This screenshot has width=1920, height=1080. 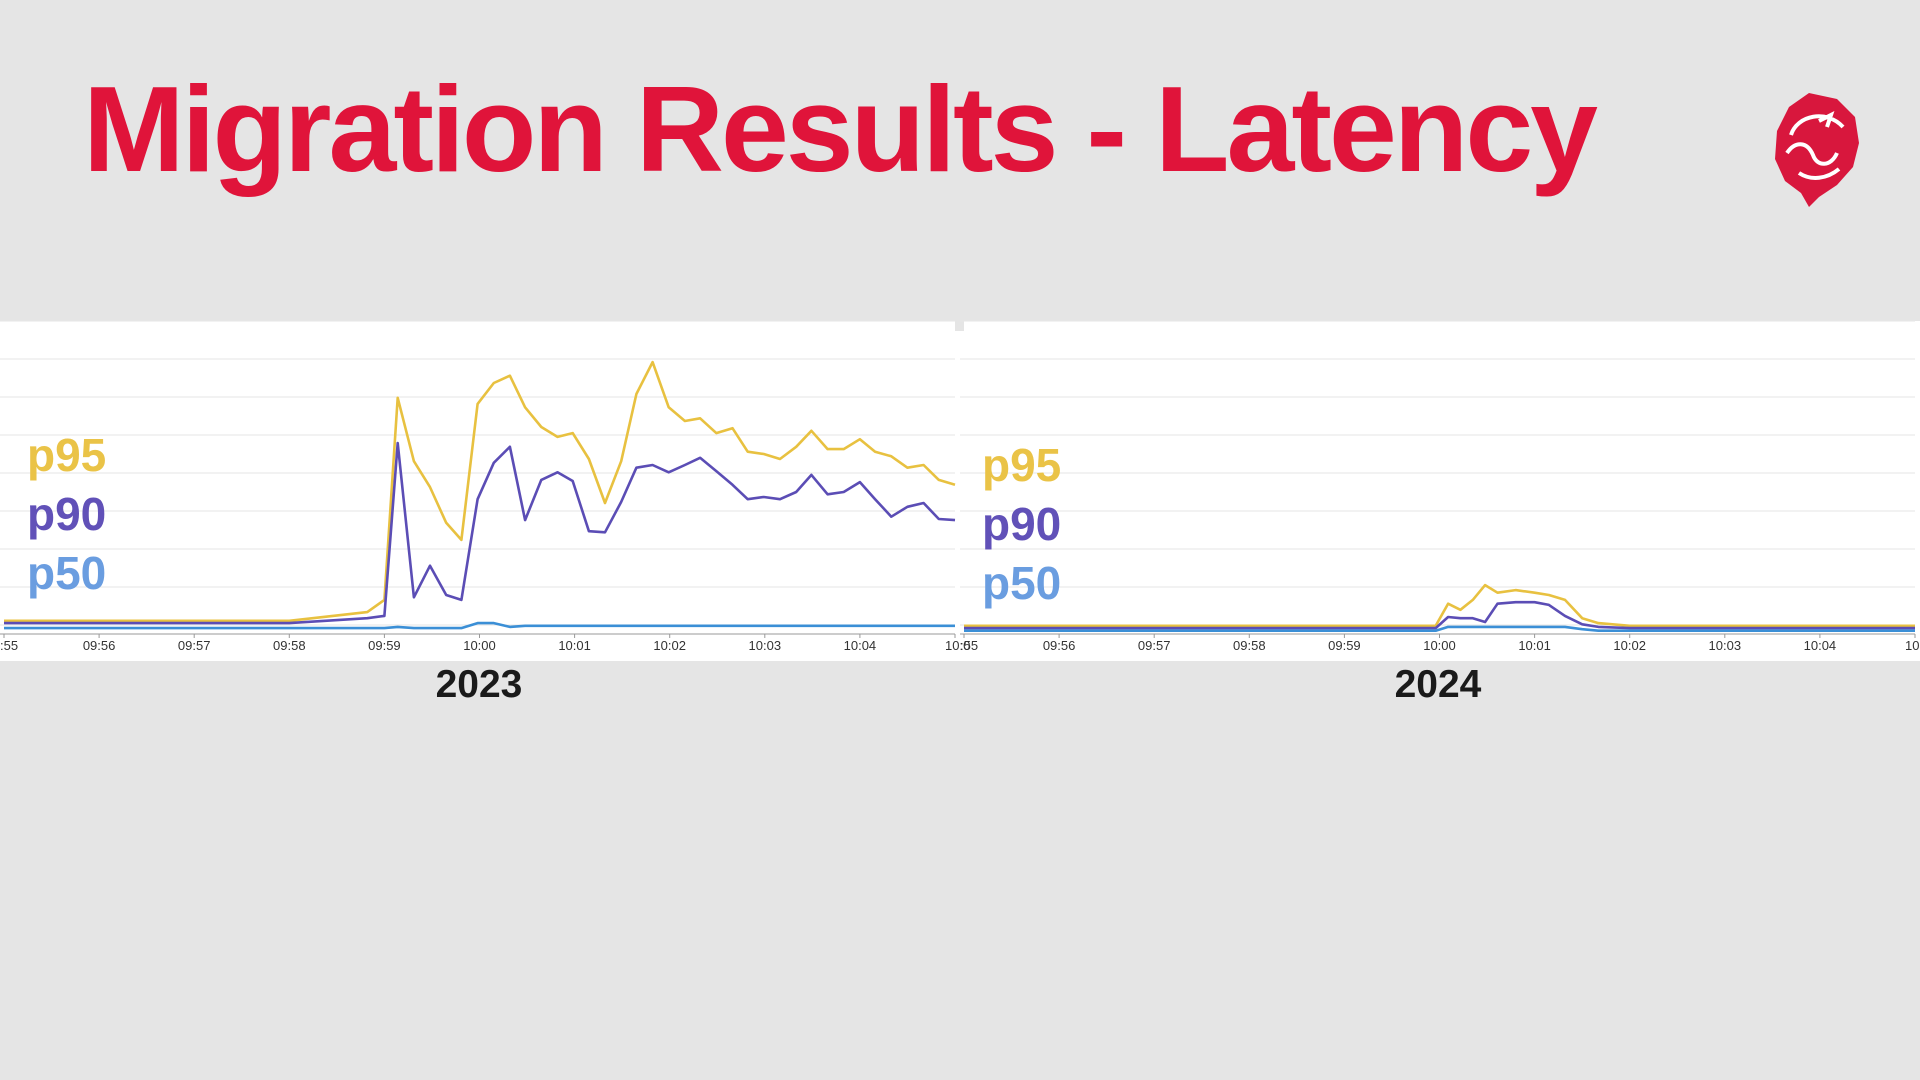 I want to click on chart-title: 2023, so click(x=479, y=684).